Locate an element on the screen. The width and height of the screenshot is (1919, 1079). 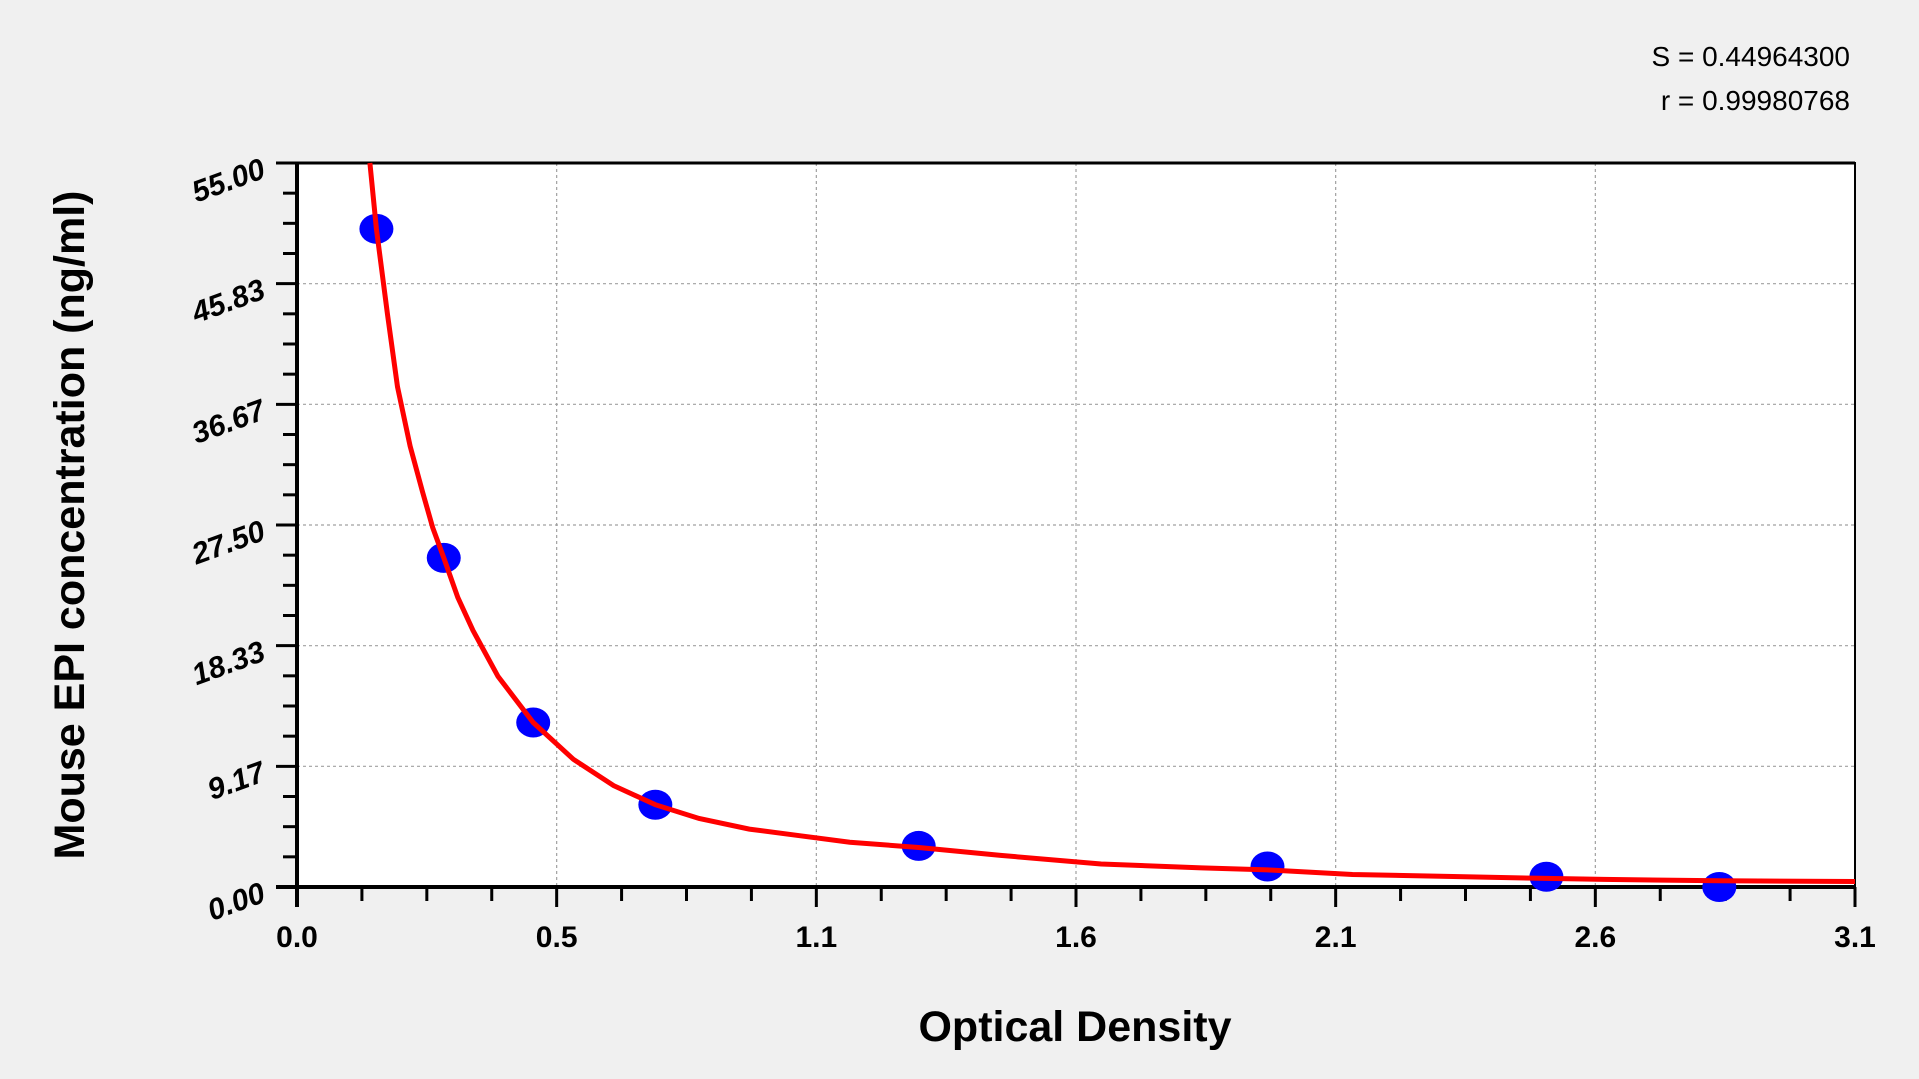
x-tick-label: 3.1 is located at coordinates (1855, 937).